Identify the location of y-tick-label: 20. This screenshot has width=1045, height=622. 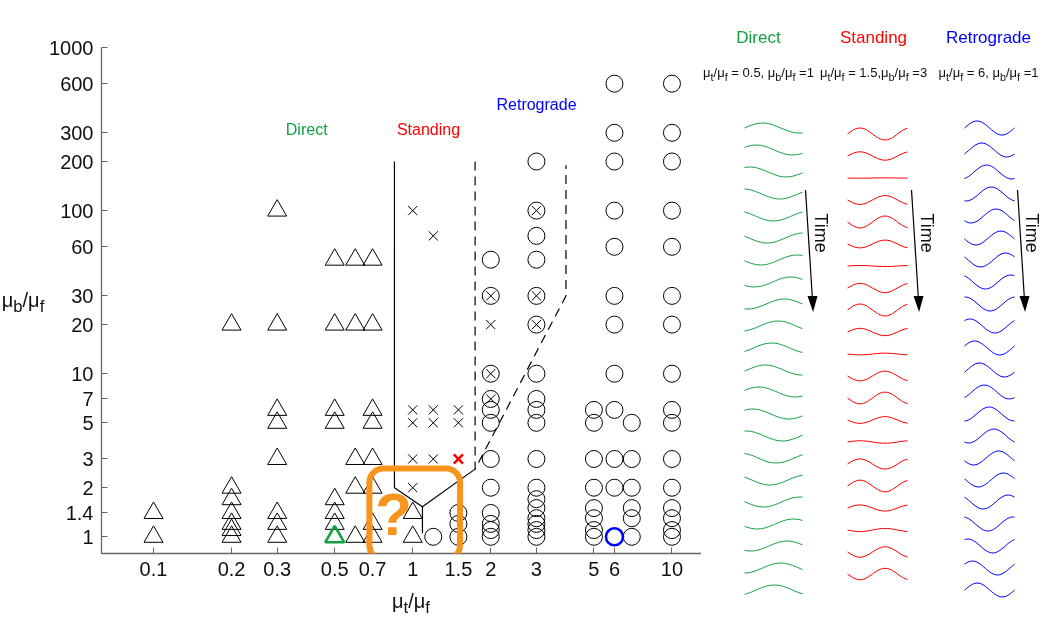
(82, 324).